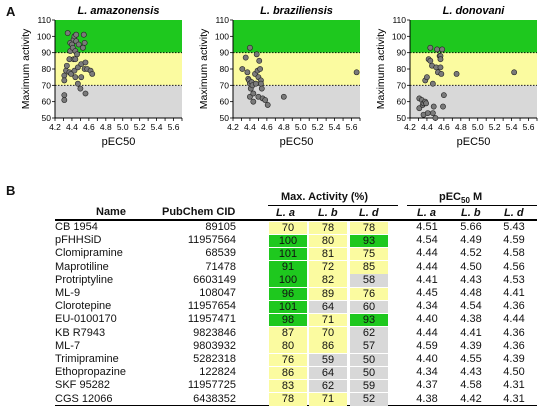 This screenshot has height=411, width=550. I want to click on y-axis-label: Maximum activity, so click(381, 68).